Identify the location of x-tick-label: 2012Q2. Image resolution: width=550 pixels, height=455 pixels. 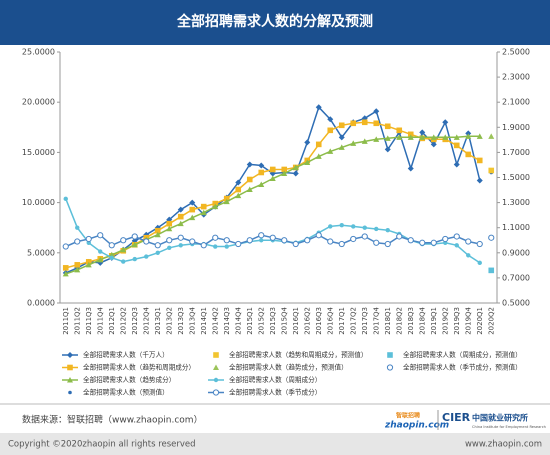
(123, 321).